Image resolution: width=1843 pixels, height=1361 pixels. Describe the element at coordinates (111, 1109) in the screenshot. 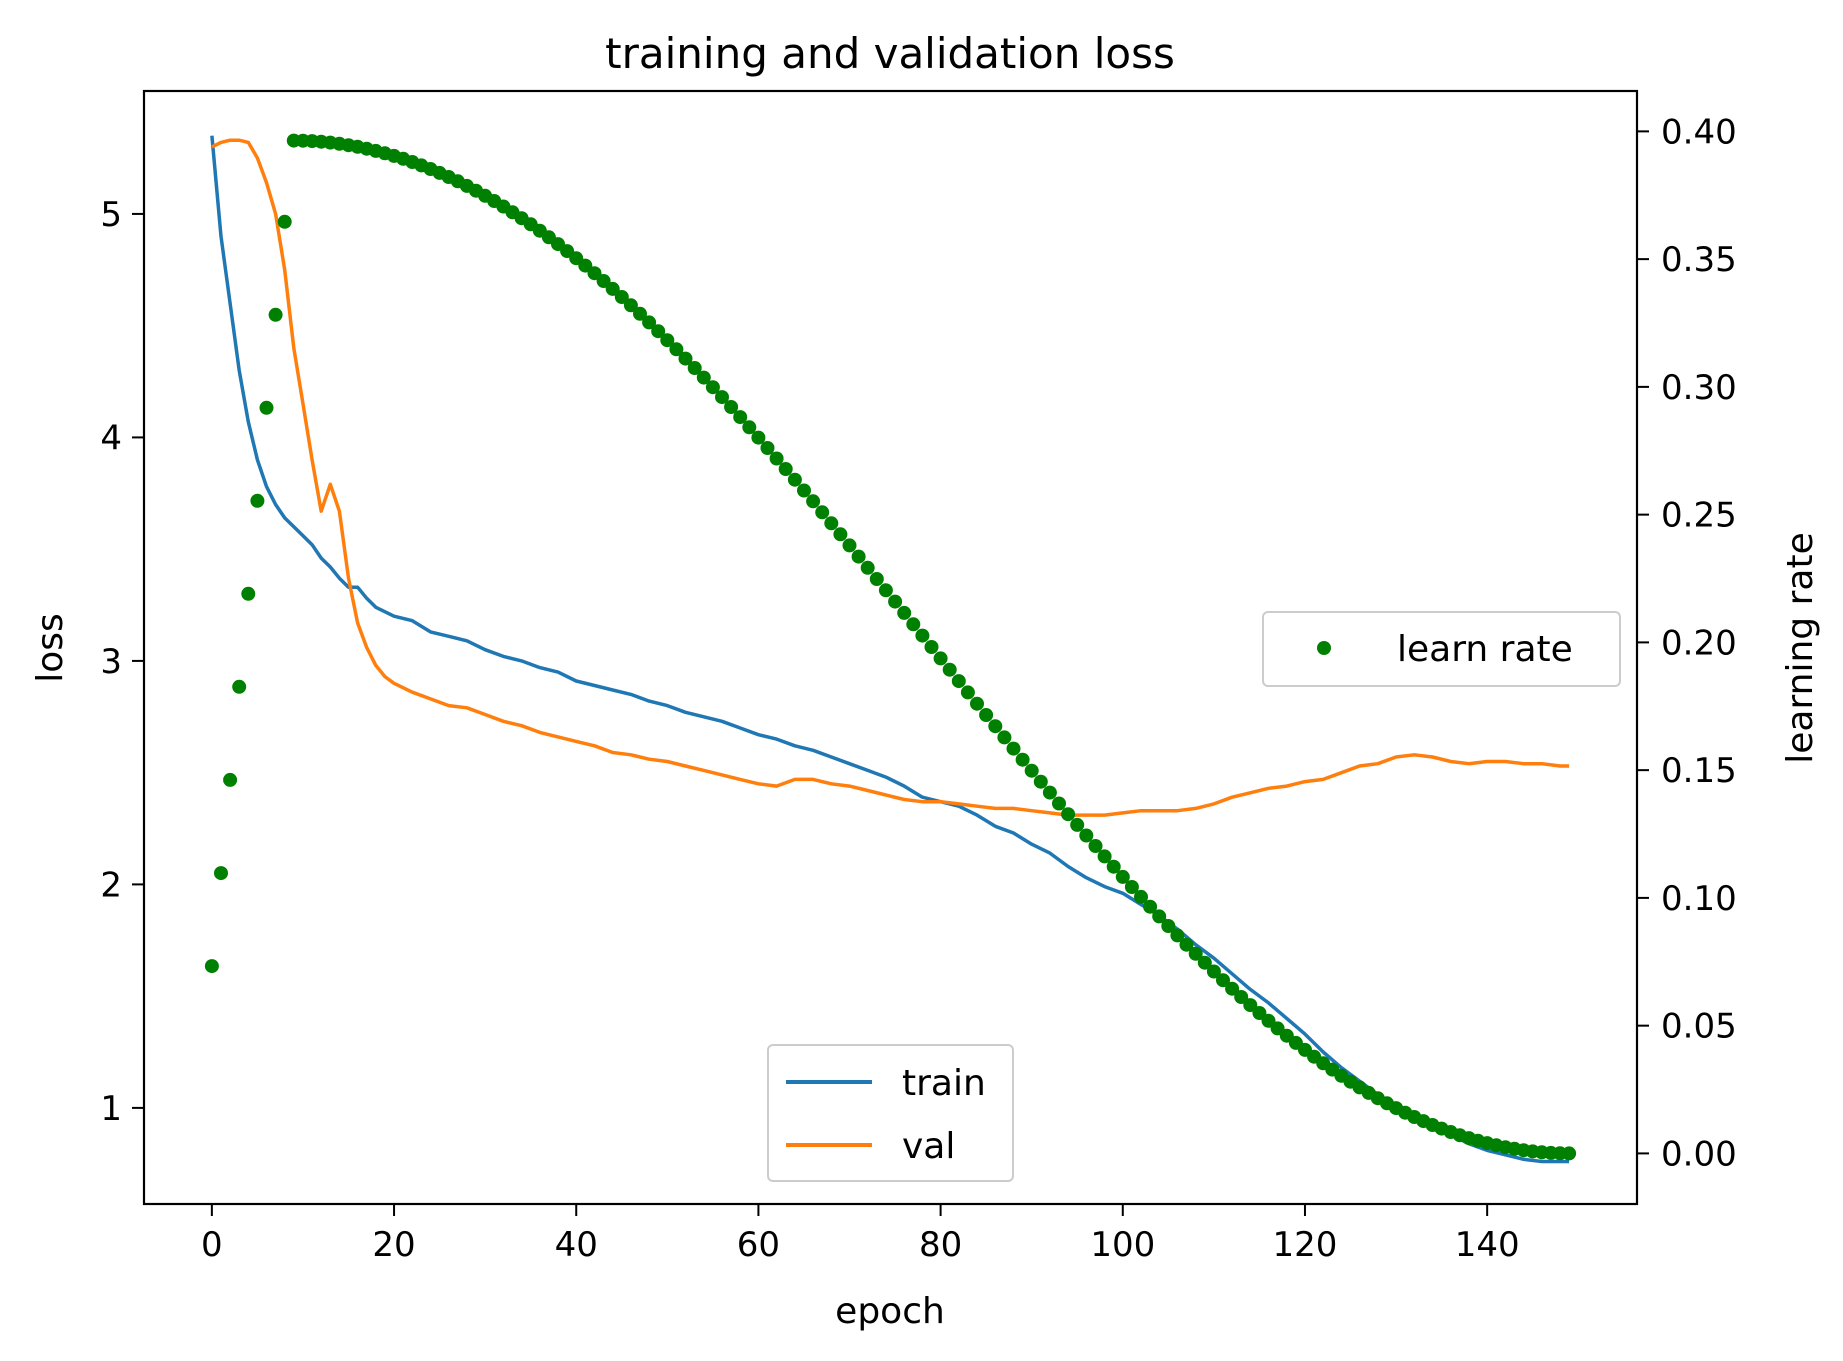

I see `y-tick-label: 1` at that location.